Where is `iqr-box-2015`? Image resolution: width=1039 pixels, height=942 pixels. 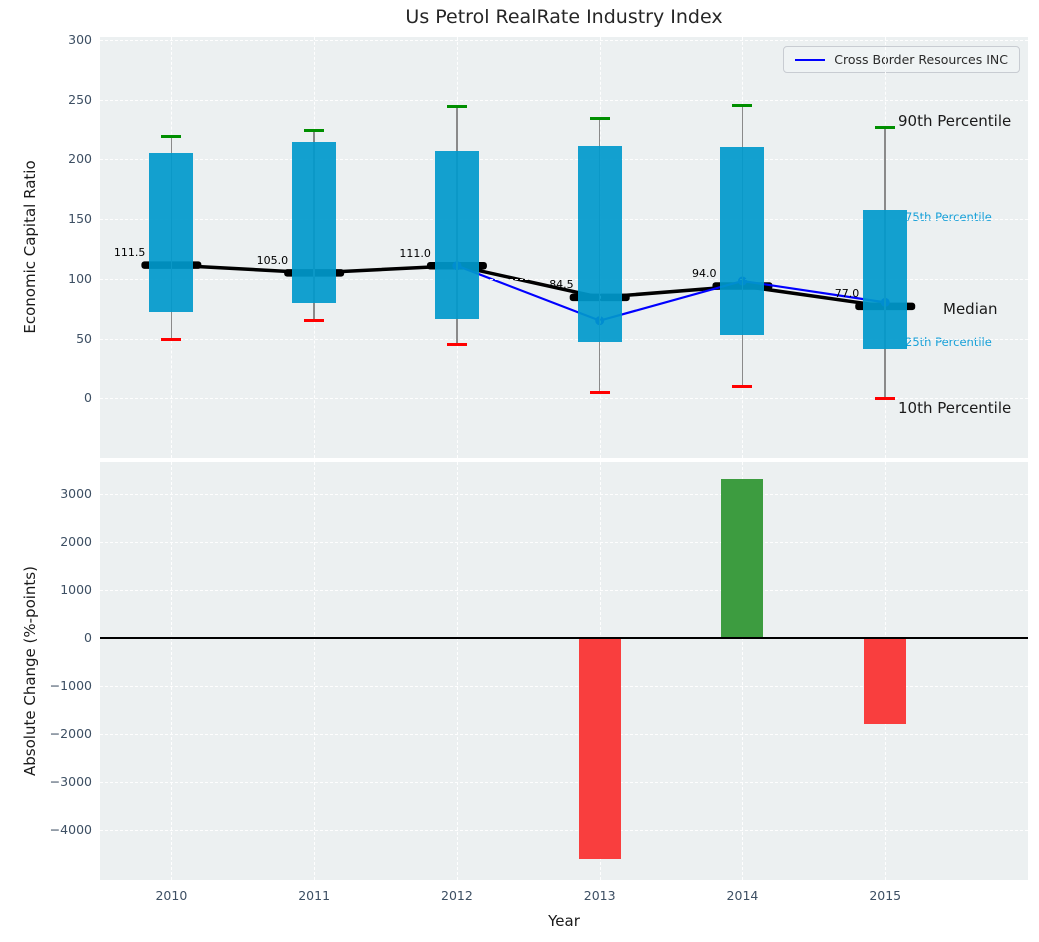 iqr-box-2015 is located at coordinates (885, 279).